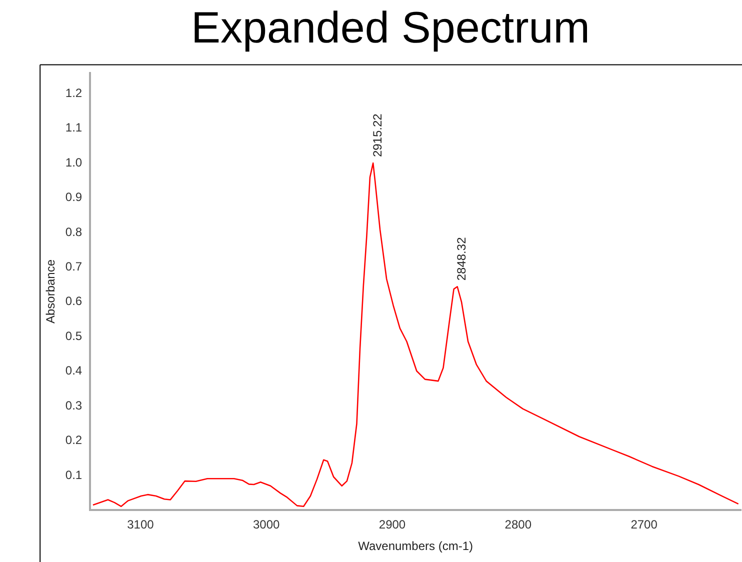 This screenshot has width=742, height=562. I want to click on y-tick-label: 0.1, so click(73, 475).